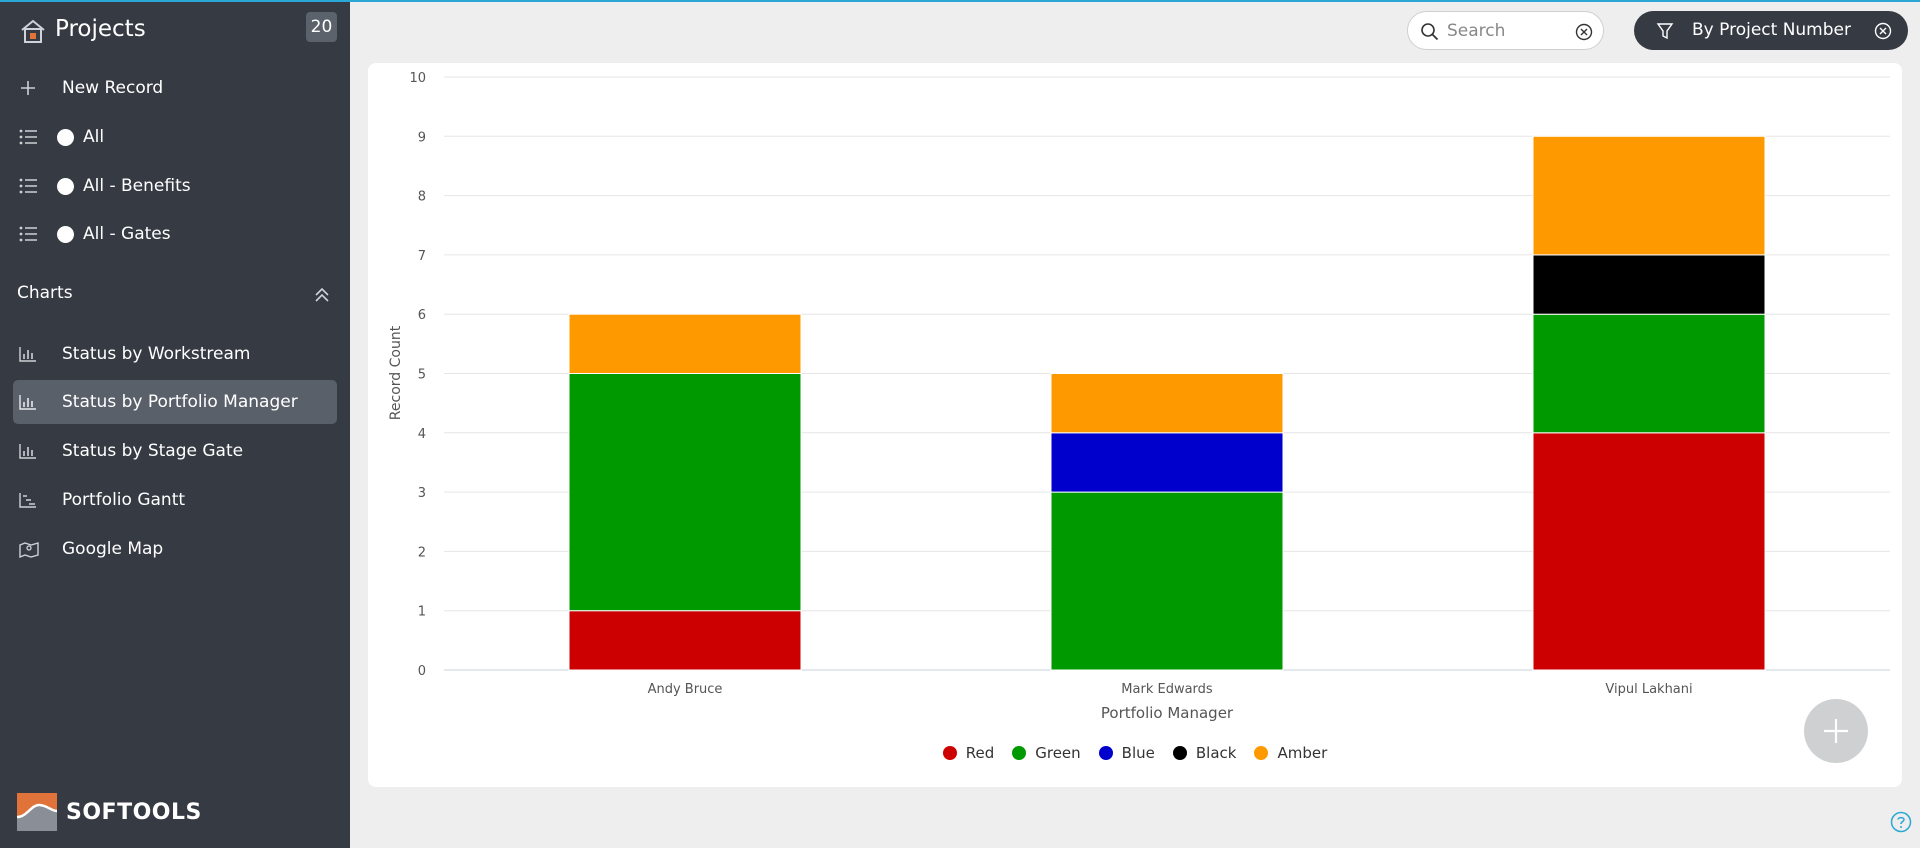  I want to click on gantt-chart-icon, so click(33, 500).